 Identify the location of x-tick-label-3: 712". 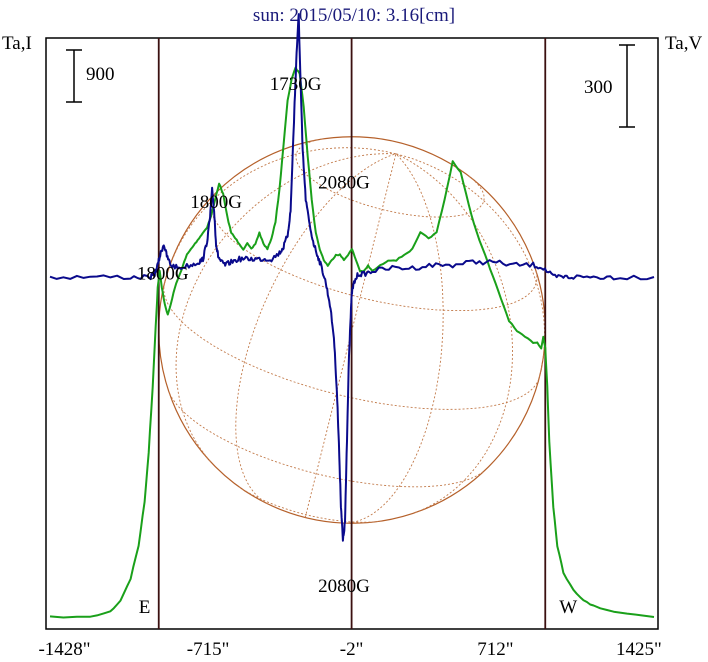
(495, 649).